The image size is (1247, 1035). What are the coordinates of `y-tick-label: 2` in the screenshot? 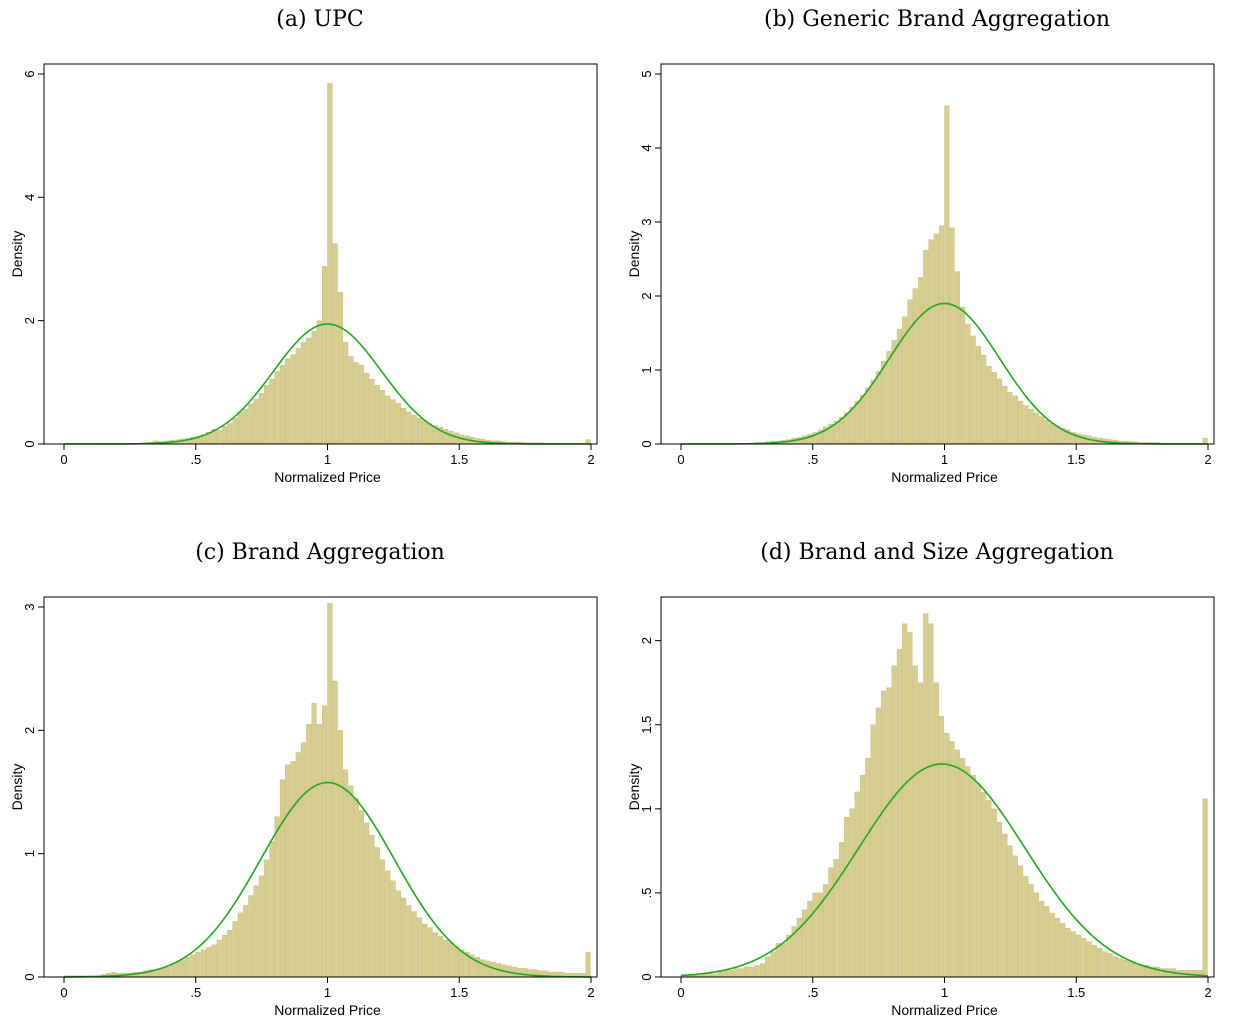 It's located at (646, 640).